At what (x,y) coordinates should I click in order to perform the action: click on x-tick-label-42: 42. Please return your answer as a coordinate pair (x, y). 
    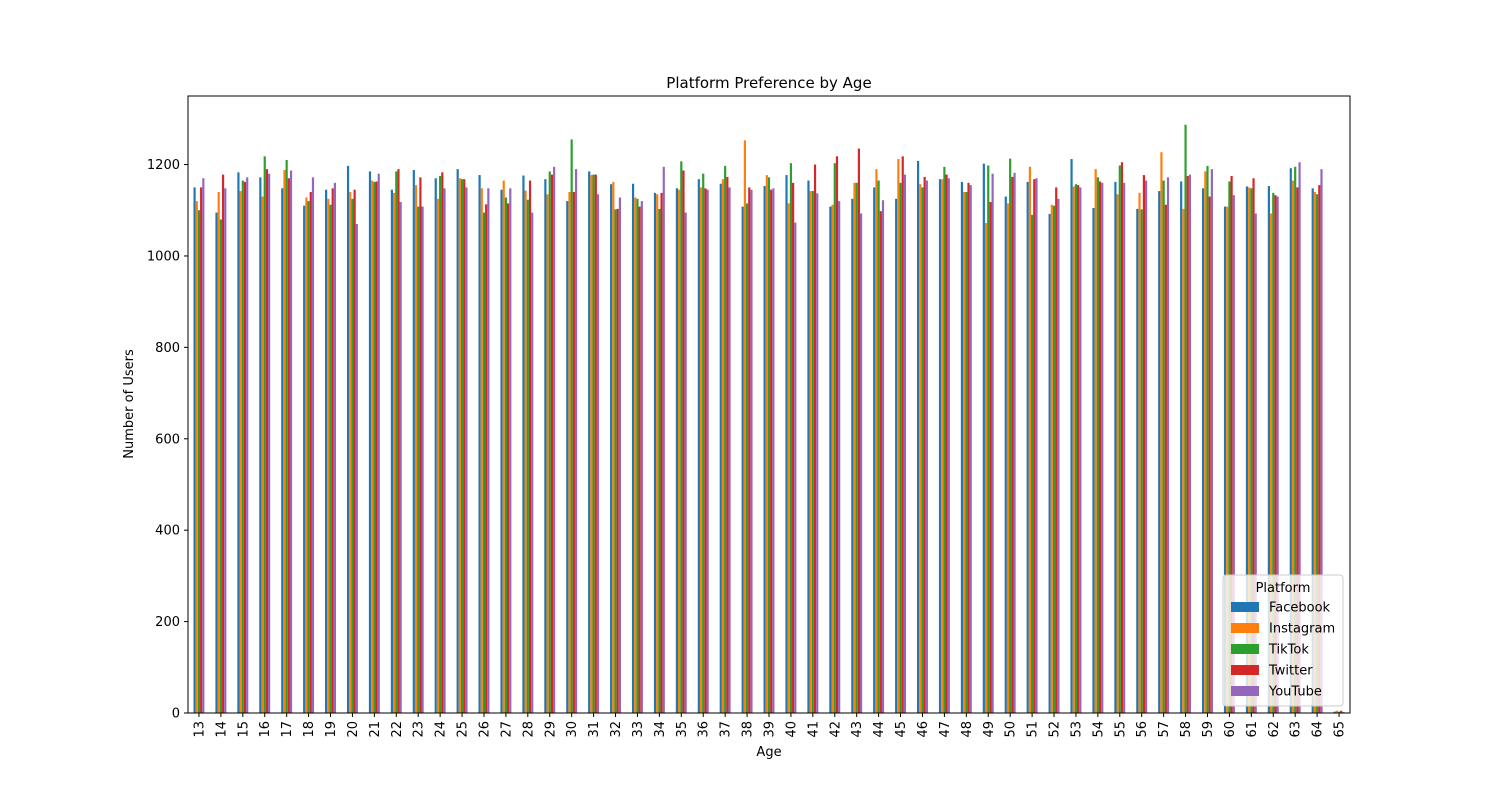
    Looking at the image, I should click on (835, 729).